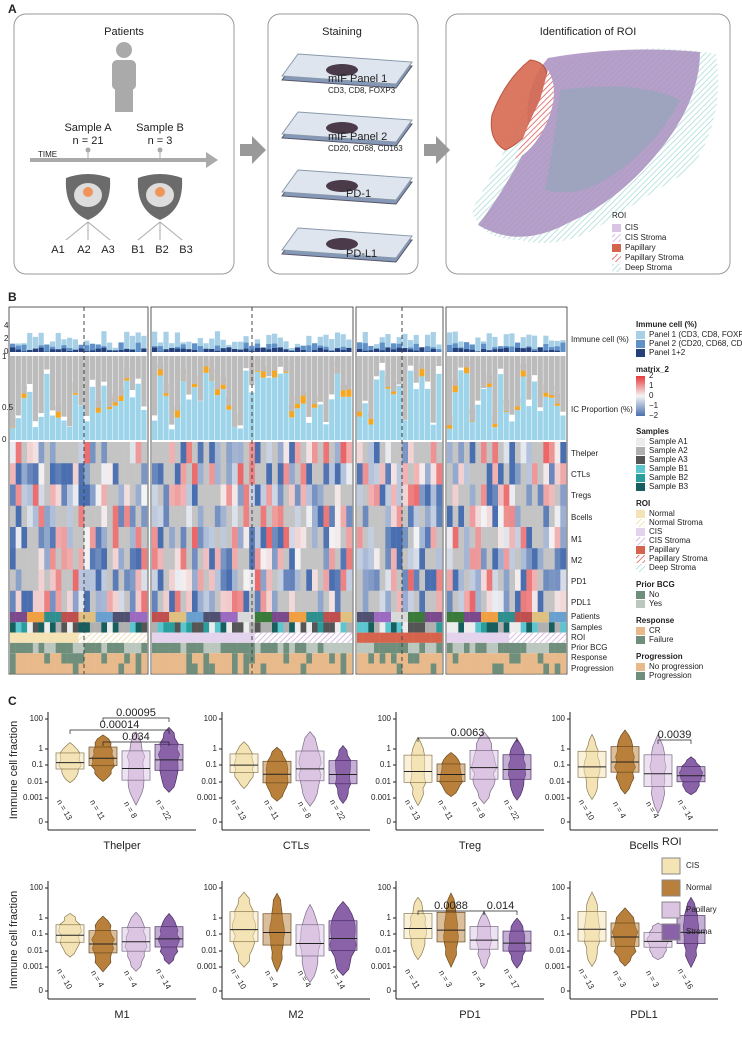 This screenshot has height=1037, width=742. What do you see at coordinates (534, 115) in the screenshot?
I see `papillary-stroma` at bounding box center [534, 115].